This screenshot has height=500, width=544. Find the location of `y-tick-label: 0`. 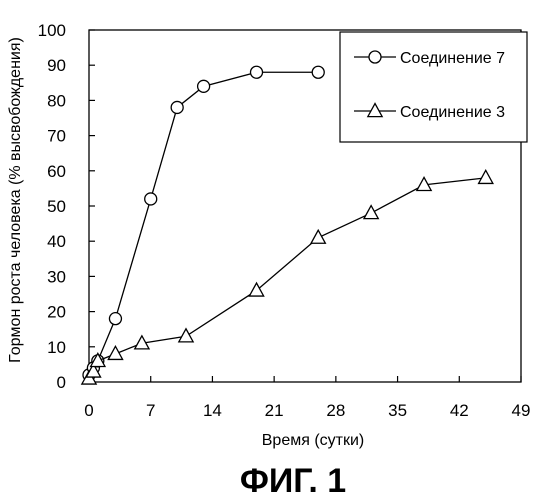

y-tick-label: 0 is located at coordinates (61, 382).